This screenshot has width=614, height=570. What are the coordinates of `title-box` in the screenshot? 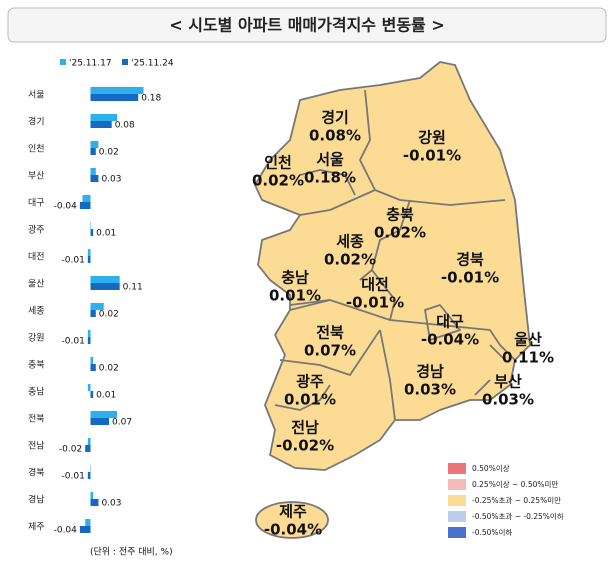 It's located at (307, 25).